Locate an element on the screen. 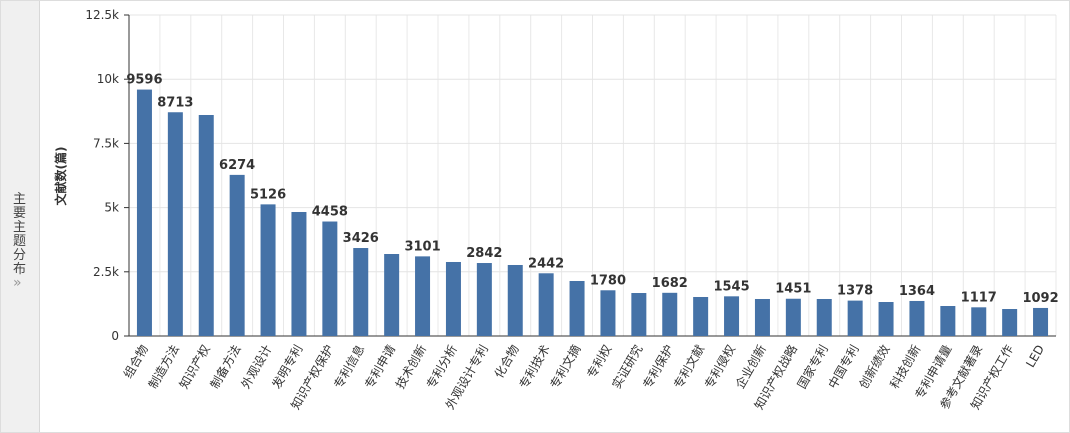 Image resolution: width=1070 pixels, height=433 pixels. y-tick-label: 10k is located at coordinates (108, 79).